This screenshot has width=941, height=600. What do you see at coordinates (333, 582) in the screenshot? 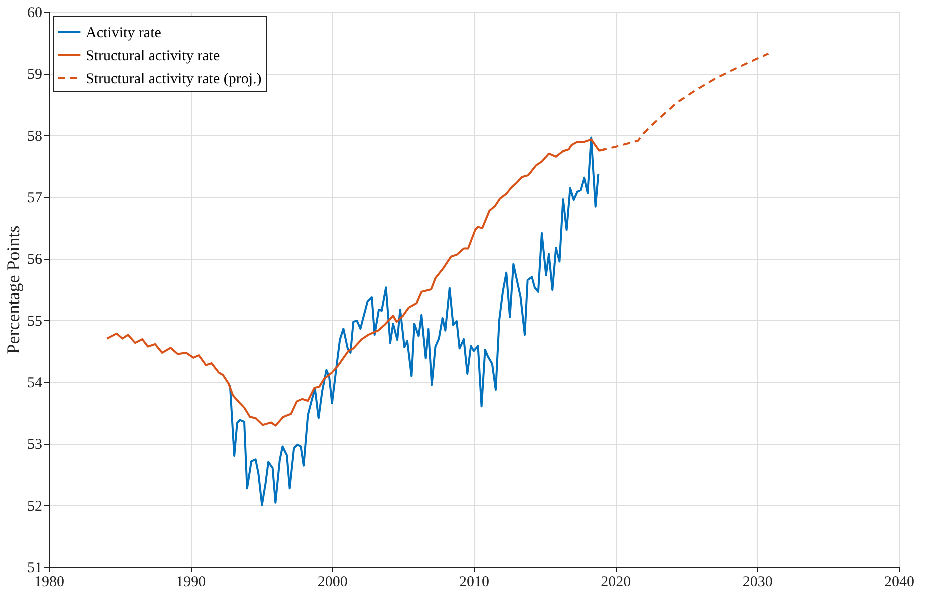
I see `x-tick-label: 2000` at bounding box center [333, 582].